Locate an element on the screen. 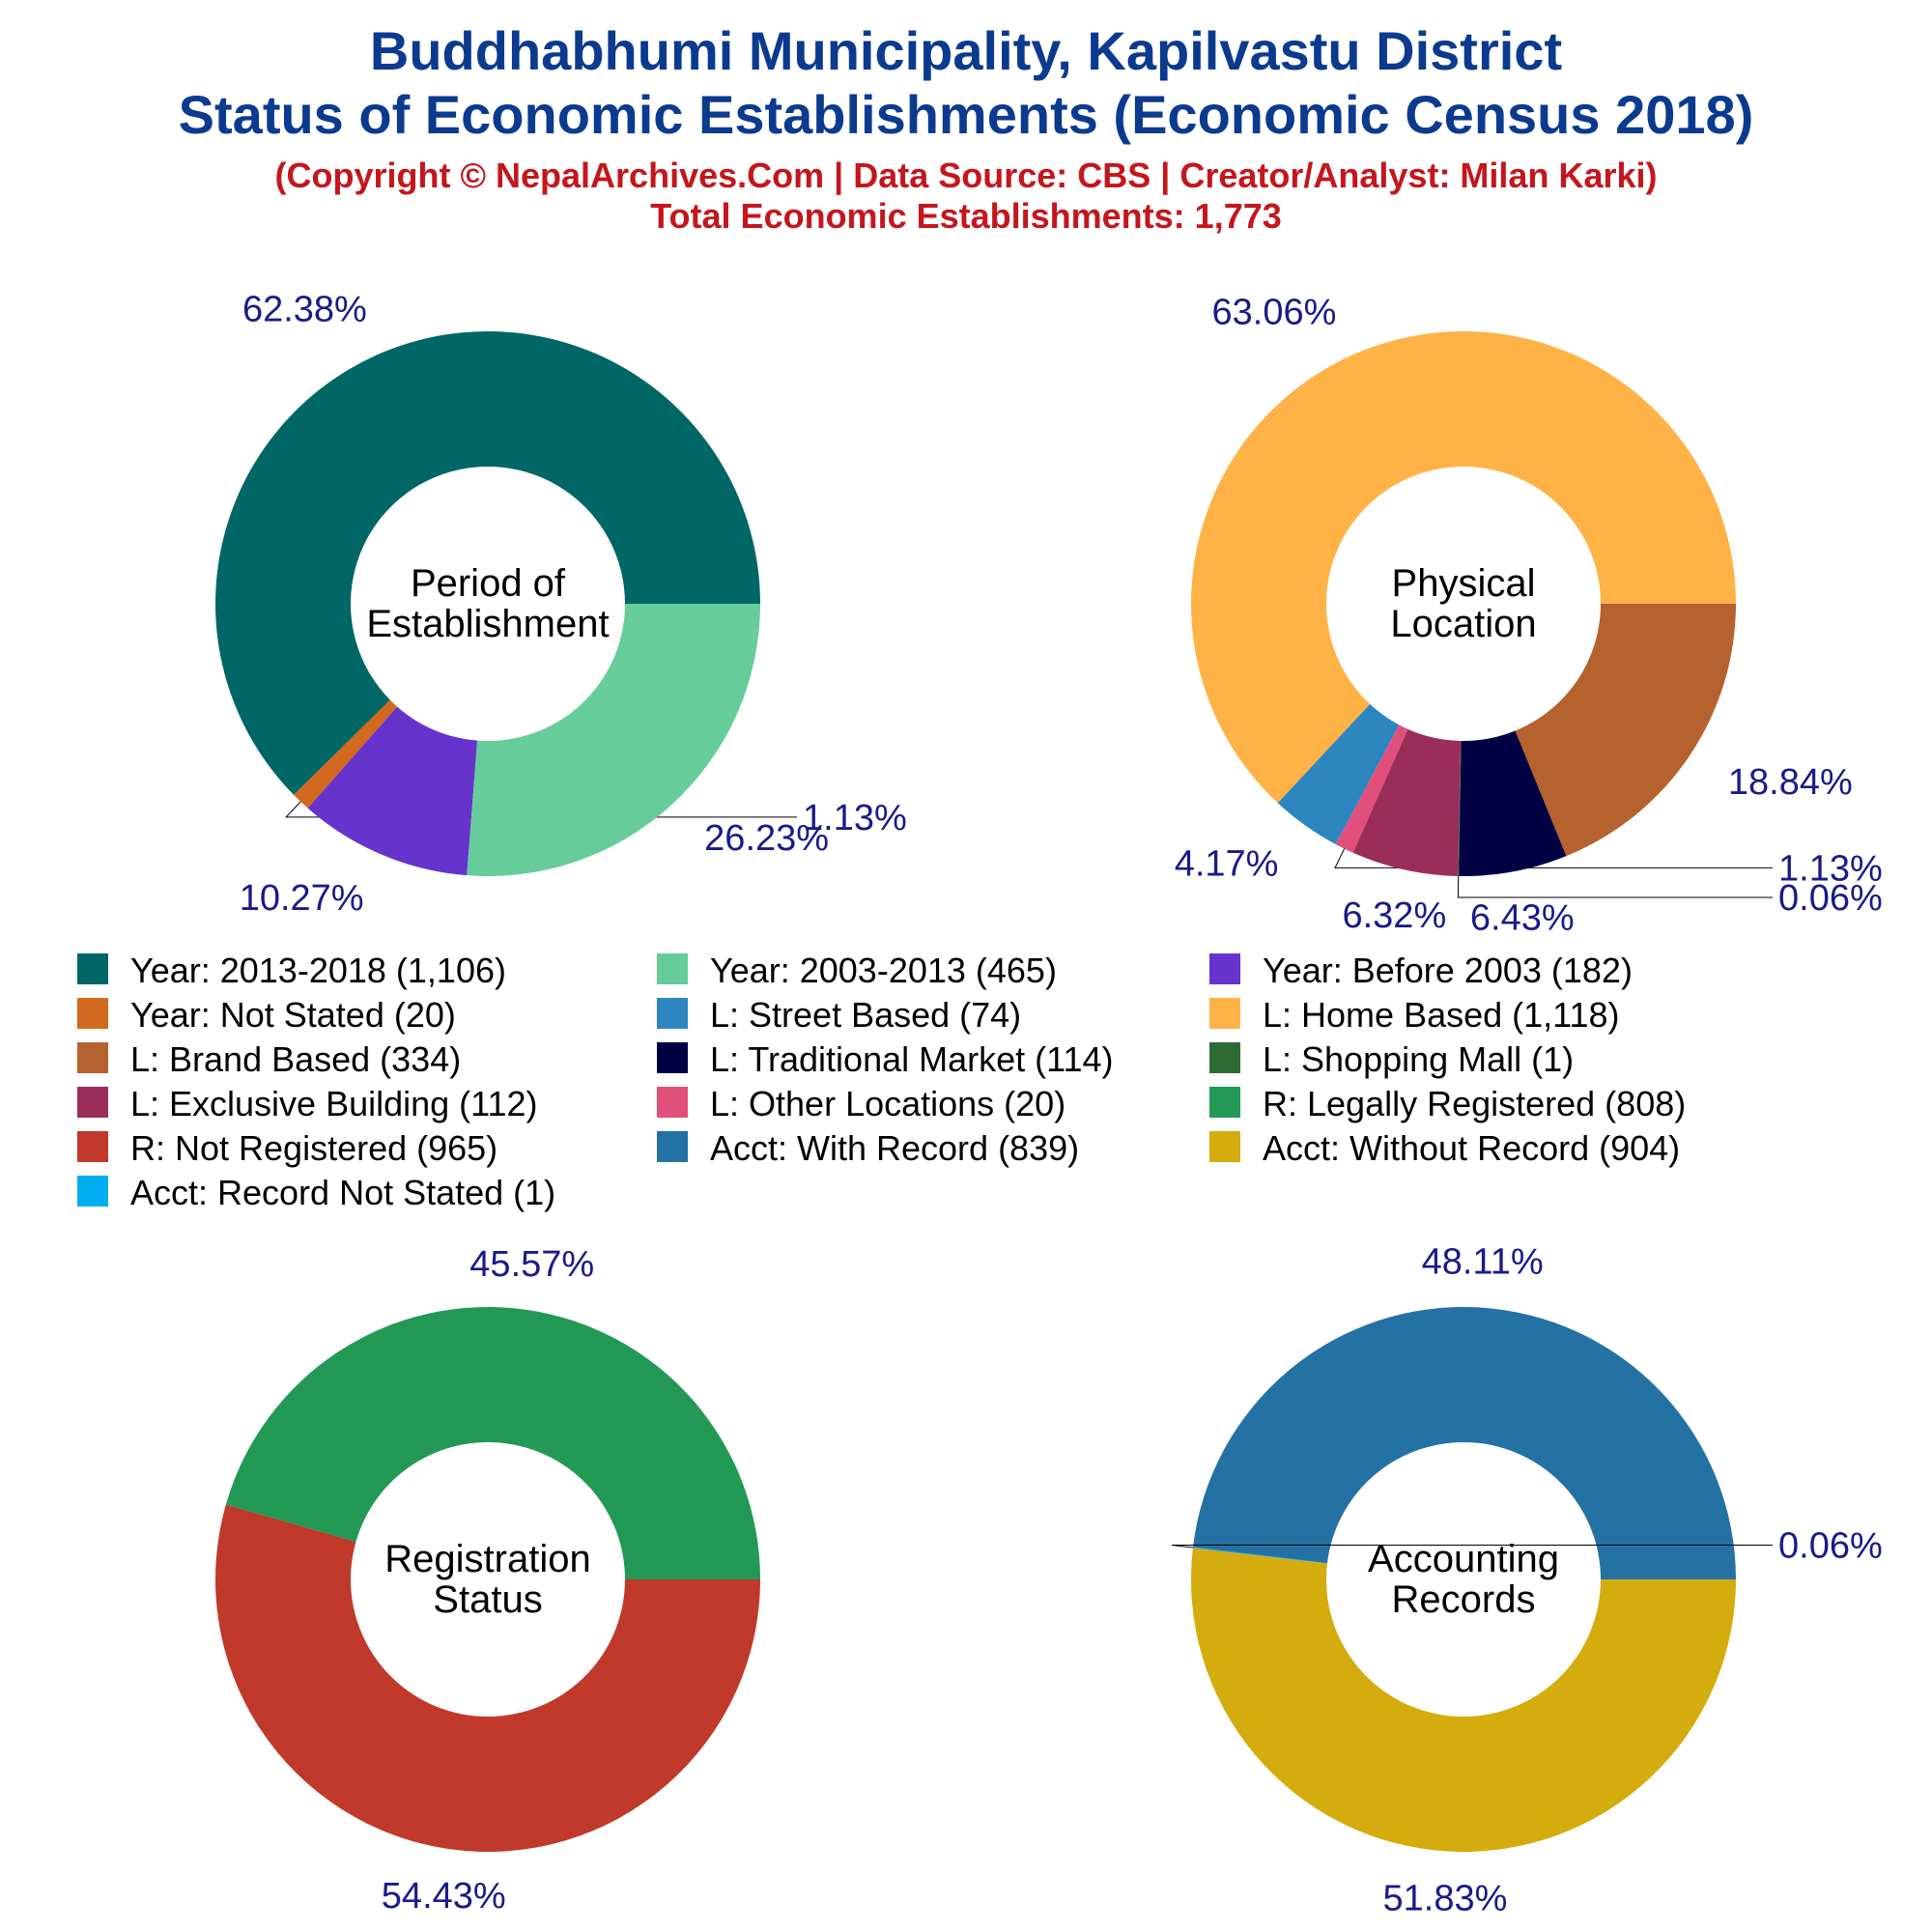 This screenshot has width=1932, height=1932. legend-label: Year: 2013-2018 (1,106) is located at coordinates (318, 970).